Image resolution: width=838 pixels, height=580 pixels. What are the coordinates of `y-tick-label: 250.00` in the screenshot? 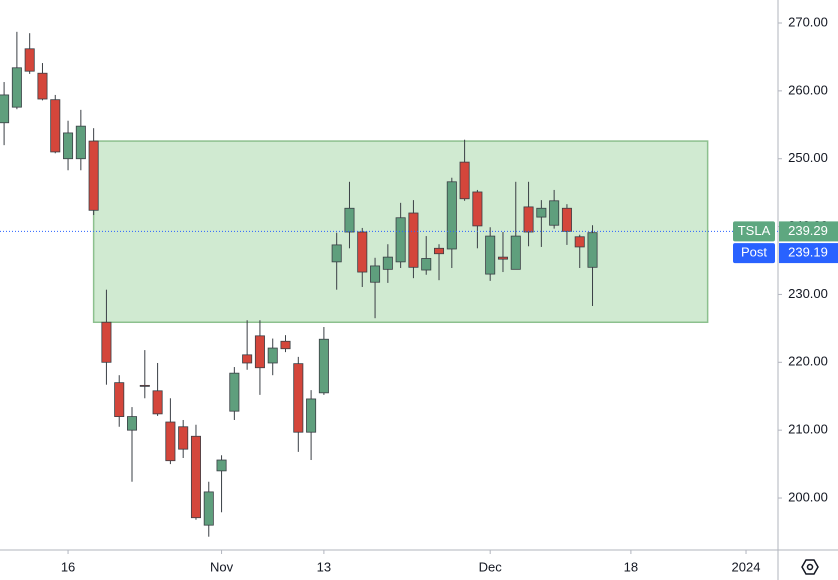 It's located at (808, 157).